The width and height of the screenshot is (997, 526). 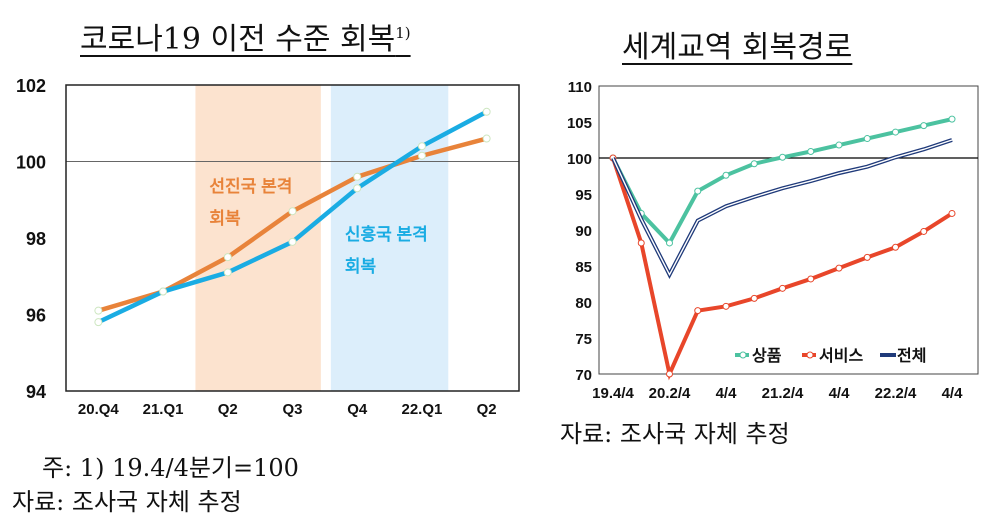 What do you see at coordinates (670, 393) in the screenshot?
I see `x-tick-label: 20.2/4` at bounding box center [670, 393].